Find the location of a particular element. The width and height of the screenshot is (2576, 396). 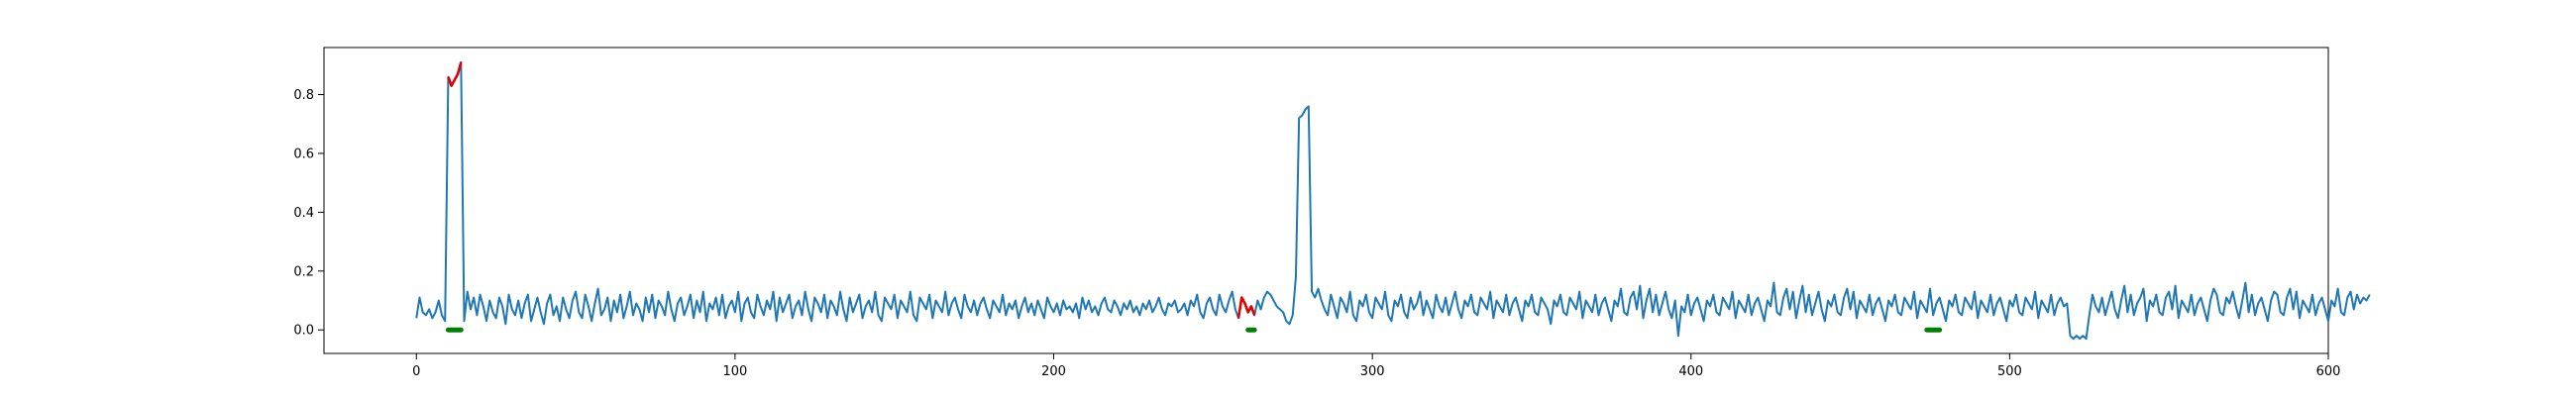

x-tick-label: 600 is located at coordinates (2328, 372).